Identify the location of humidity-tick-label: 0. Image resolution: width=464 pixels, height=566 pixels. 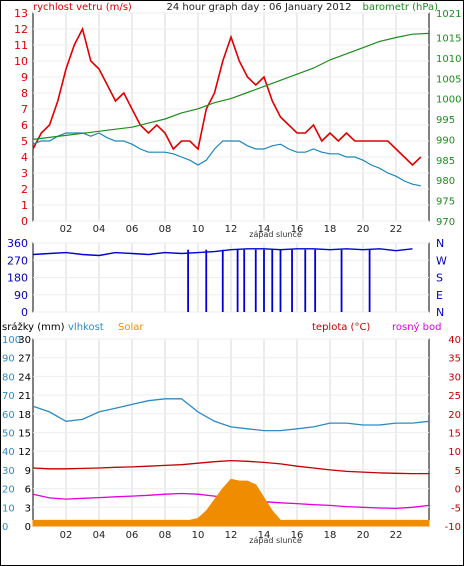
(5, 527).